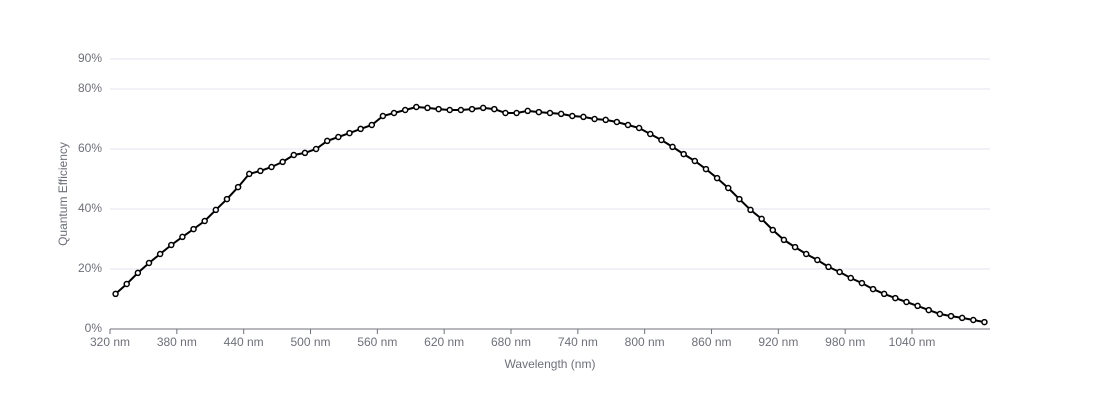 This screenshot has width=1100, height=400. Describe the element at coordinates (244, 342) in the screenshot. I see `x-tick-label: 440 nm` at that location.